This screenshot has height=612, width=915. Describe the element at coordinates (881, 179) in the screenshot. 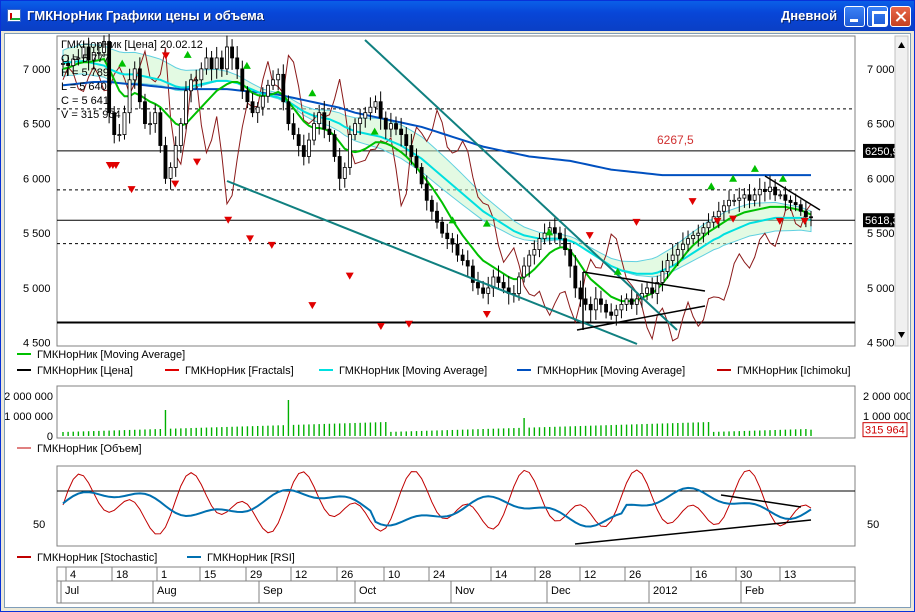

I see `price-axis-label: 6 000` at that location.